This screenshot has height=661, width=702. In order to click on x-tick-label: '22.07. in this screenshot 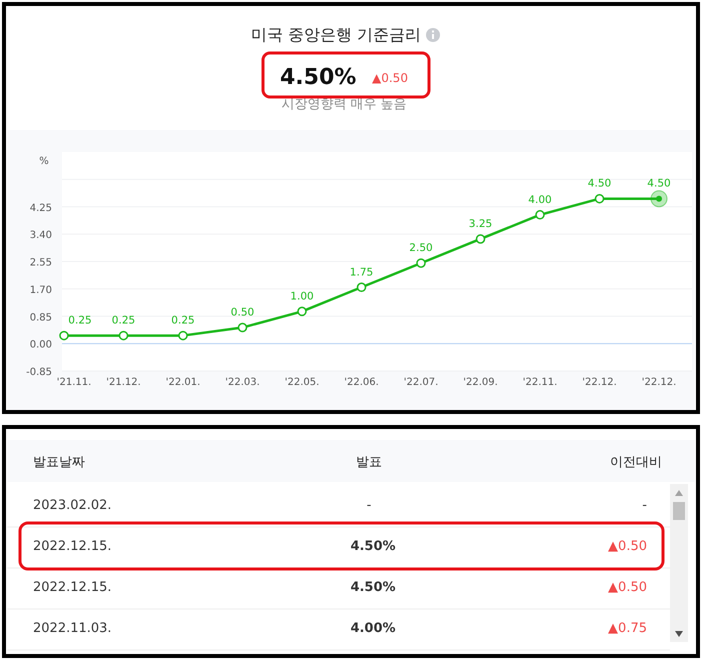, I will do `click(421, 382)`.